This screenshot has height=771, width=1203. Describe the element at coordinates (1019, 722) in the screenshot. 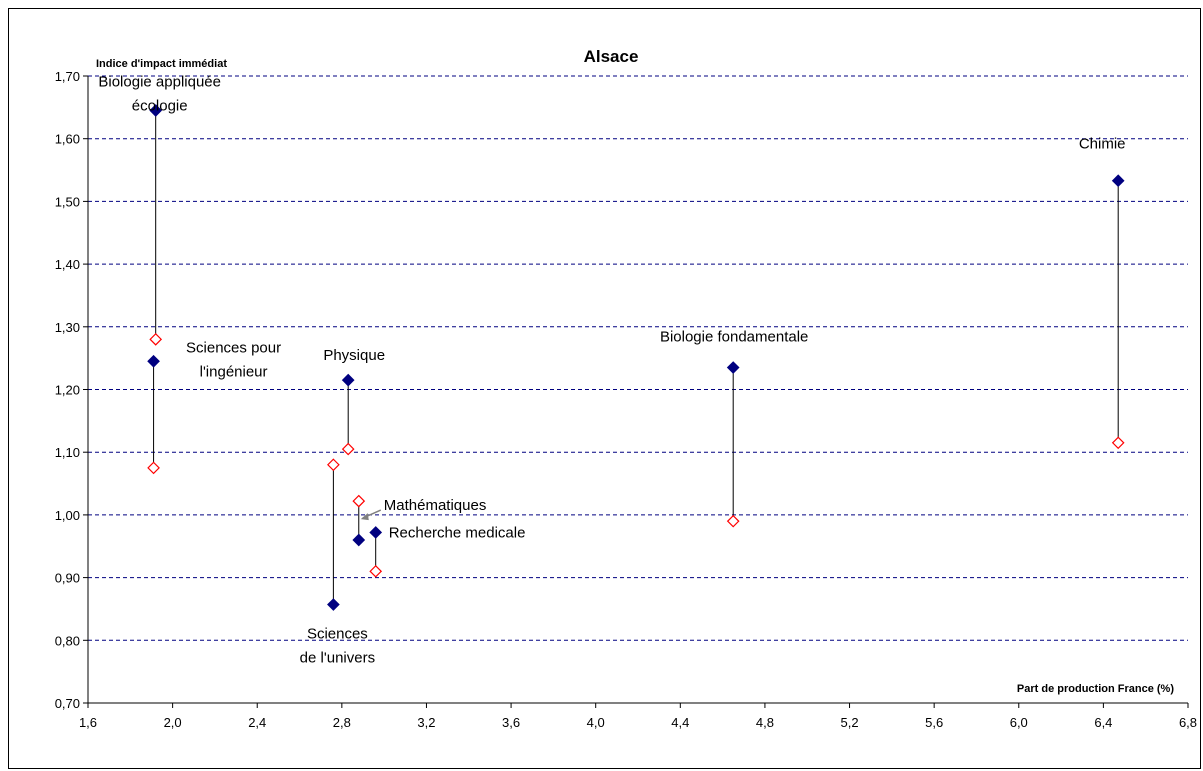

I see `x-tick-label: 6,0` at that location.